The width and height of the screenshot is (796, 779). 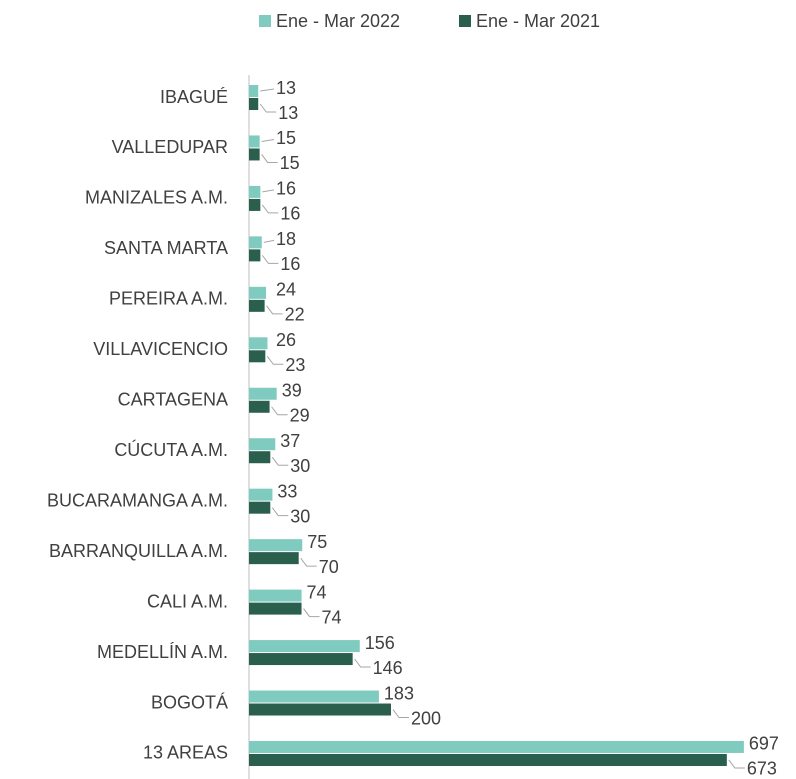 What do you see at coordinates (764, 744) in the screenshot?
I see `value-label: 697` at bounding box center [764, 744].